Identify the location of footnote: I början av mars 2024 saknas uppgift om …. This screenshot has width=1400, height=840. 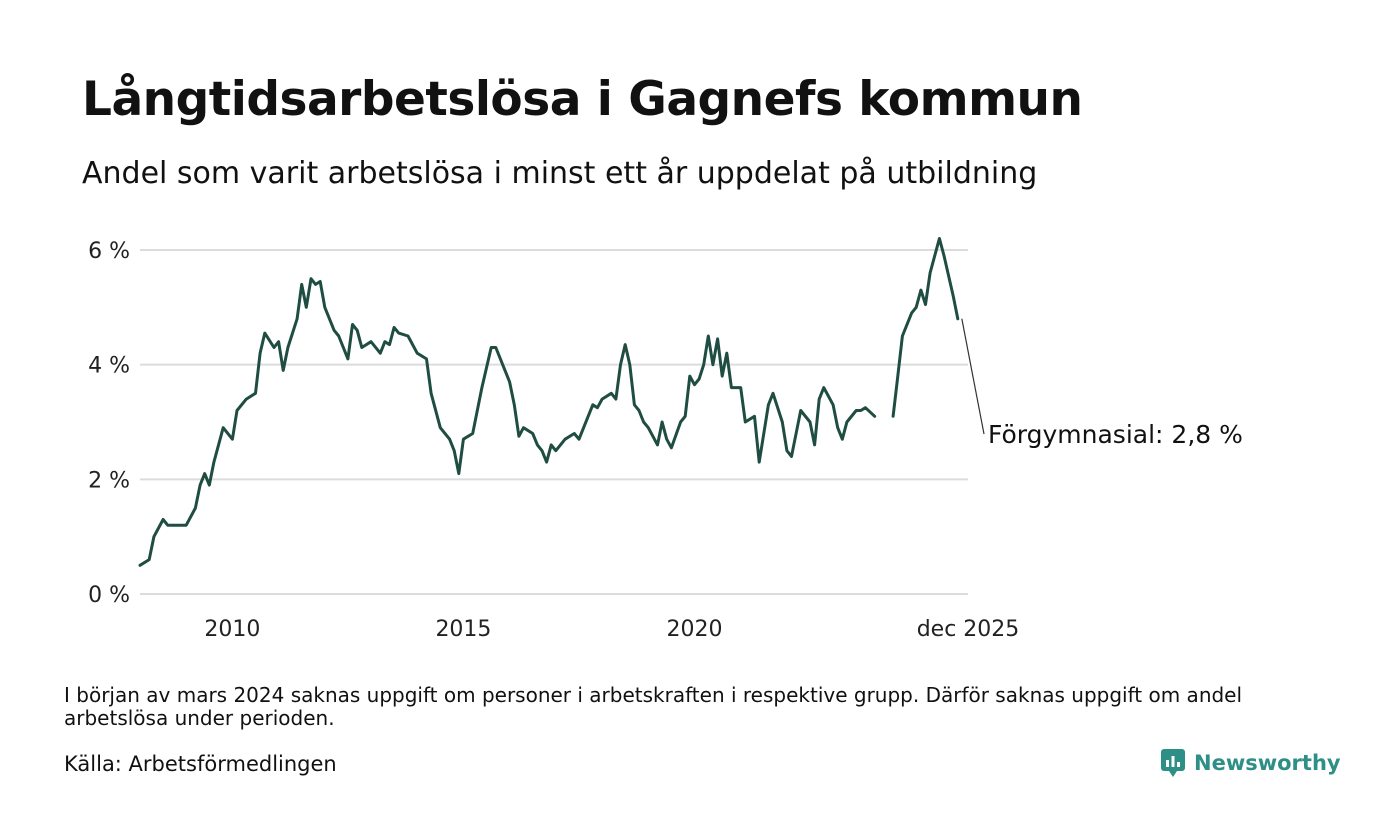
(653, 706).